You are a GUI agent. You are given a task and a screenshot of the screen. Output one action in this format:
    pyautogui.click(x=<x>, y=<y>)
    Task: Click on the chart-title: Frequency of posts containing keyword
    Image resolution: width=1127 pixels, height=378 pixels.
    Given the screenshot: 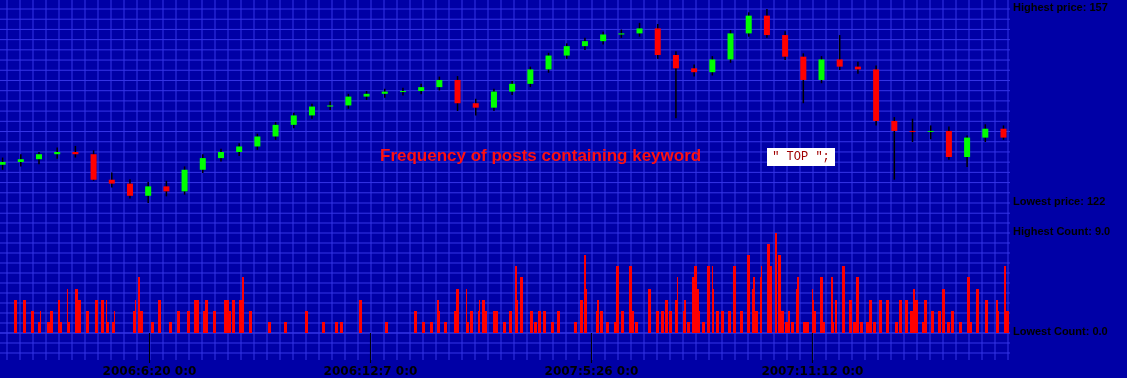 What is the action you would take?
    pyautogui.click(x=541, y=156)
    